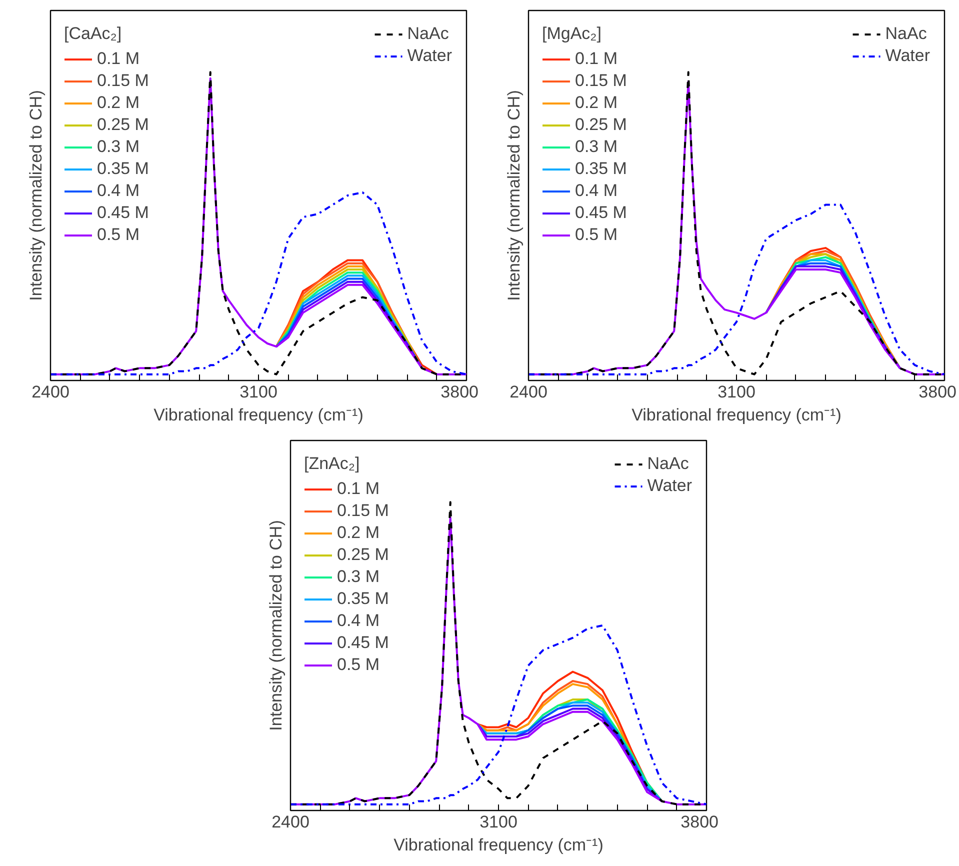  I want to click on legend-title: [MgAc₂], so click(572, 34).